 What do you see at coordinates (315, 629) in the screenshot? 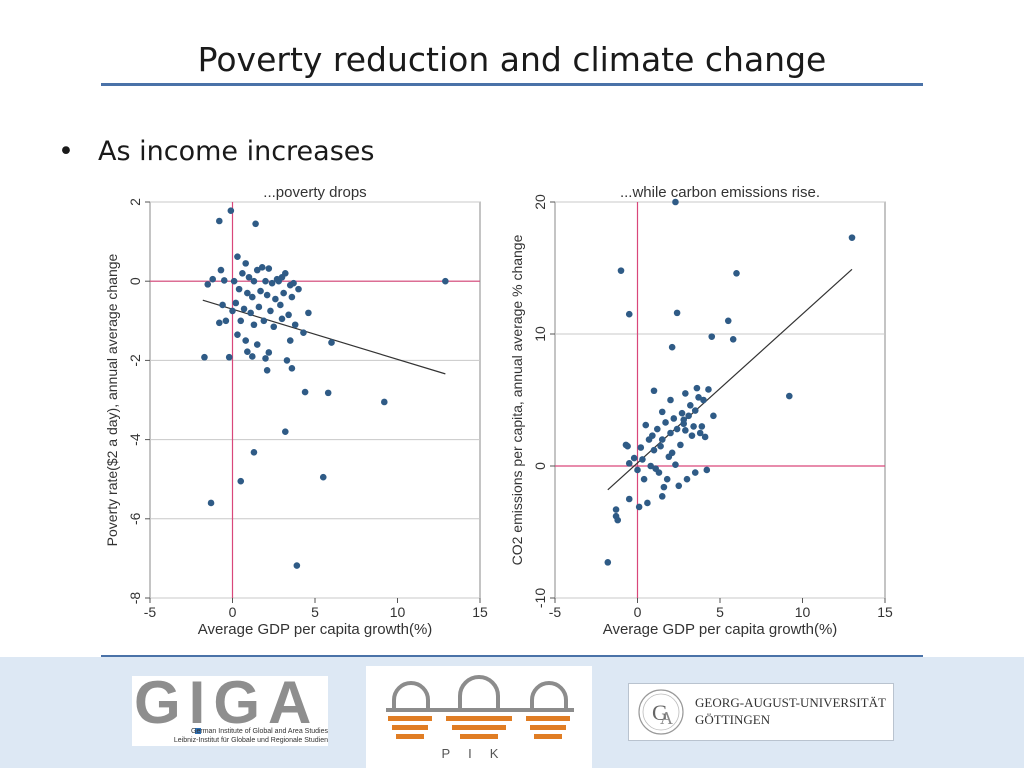
I see `poverty-x-axis-label: Average GDP per capita growth(%)` at bounding box center [315, 629].